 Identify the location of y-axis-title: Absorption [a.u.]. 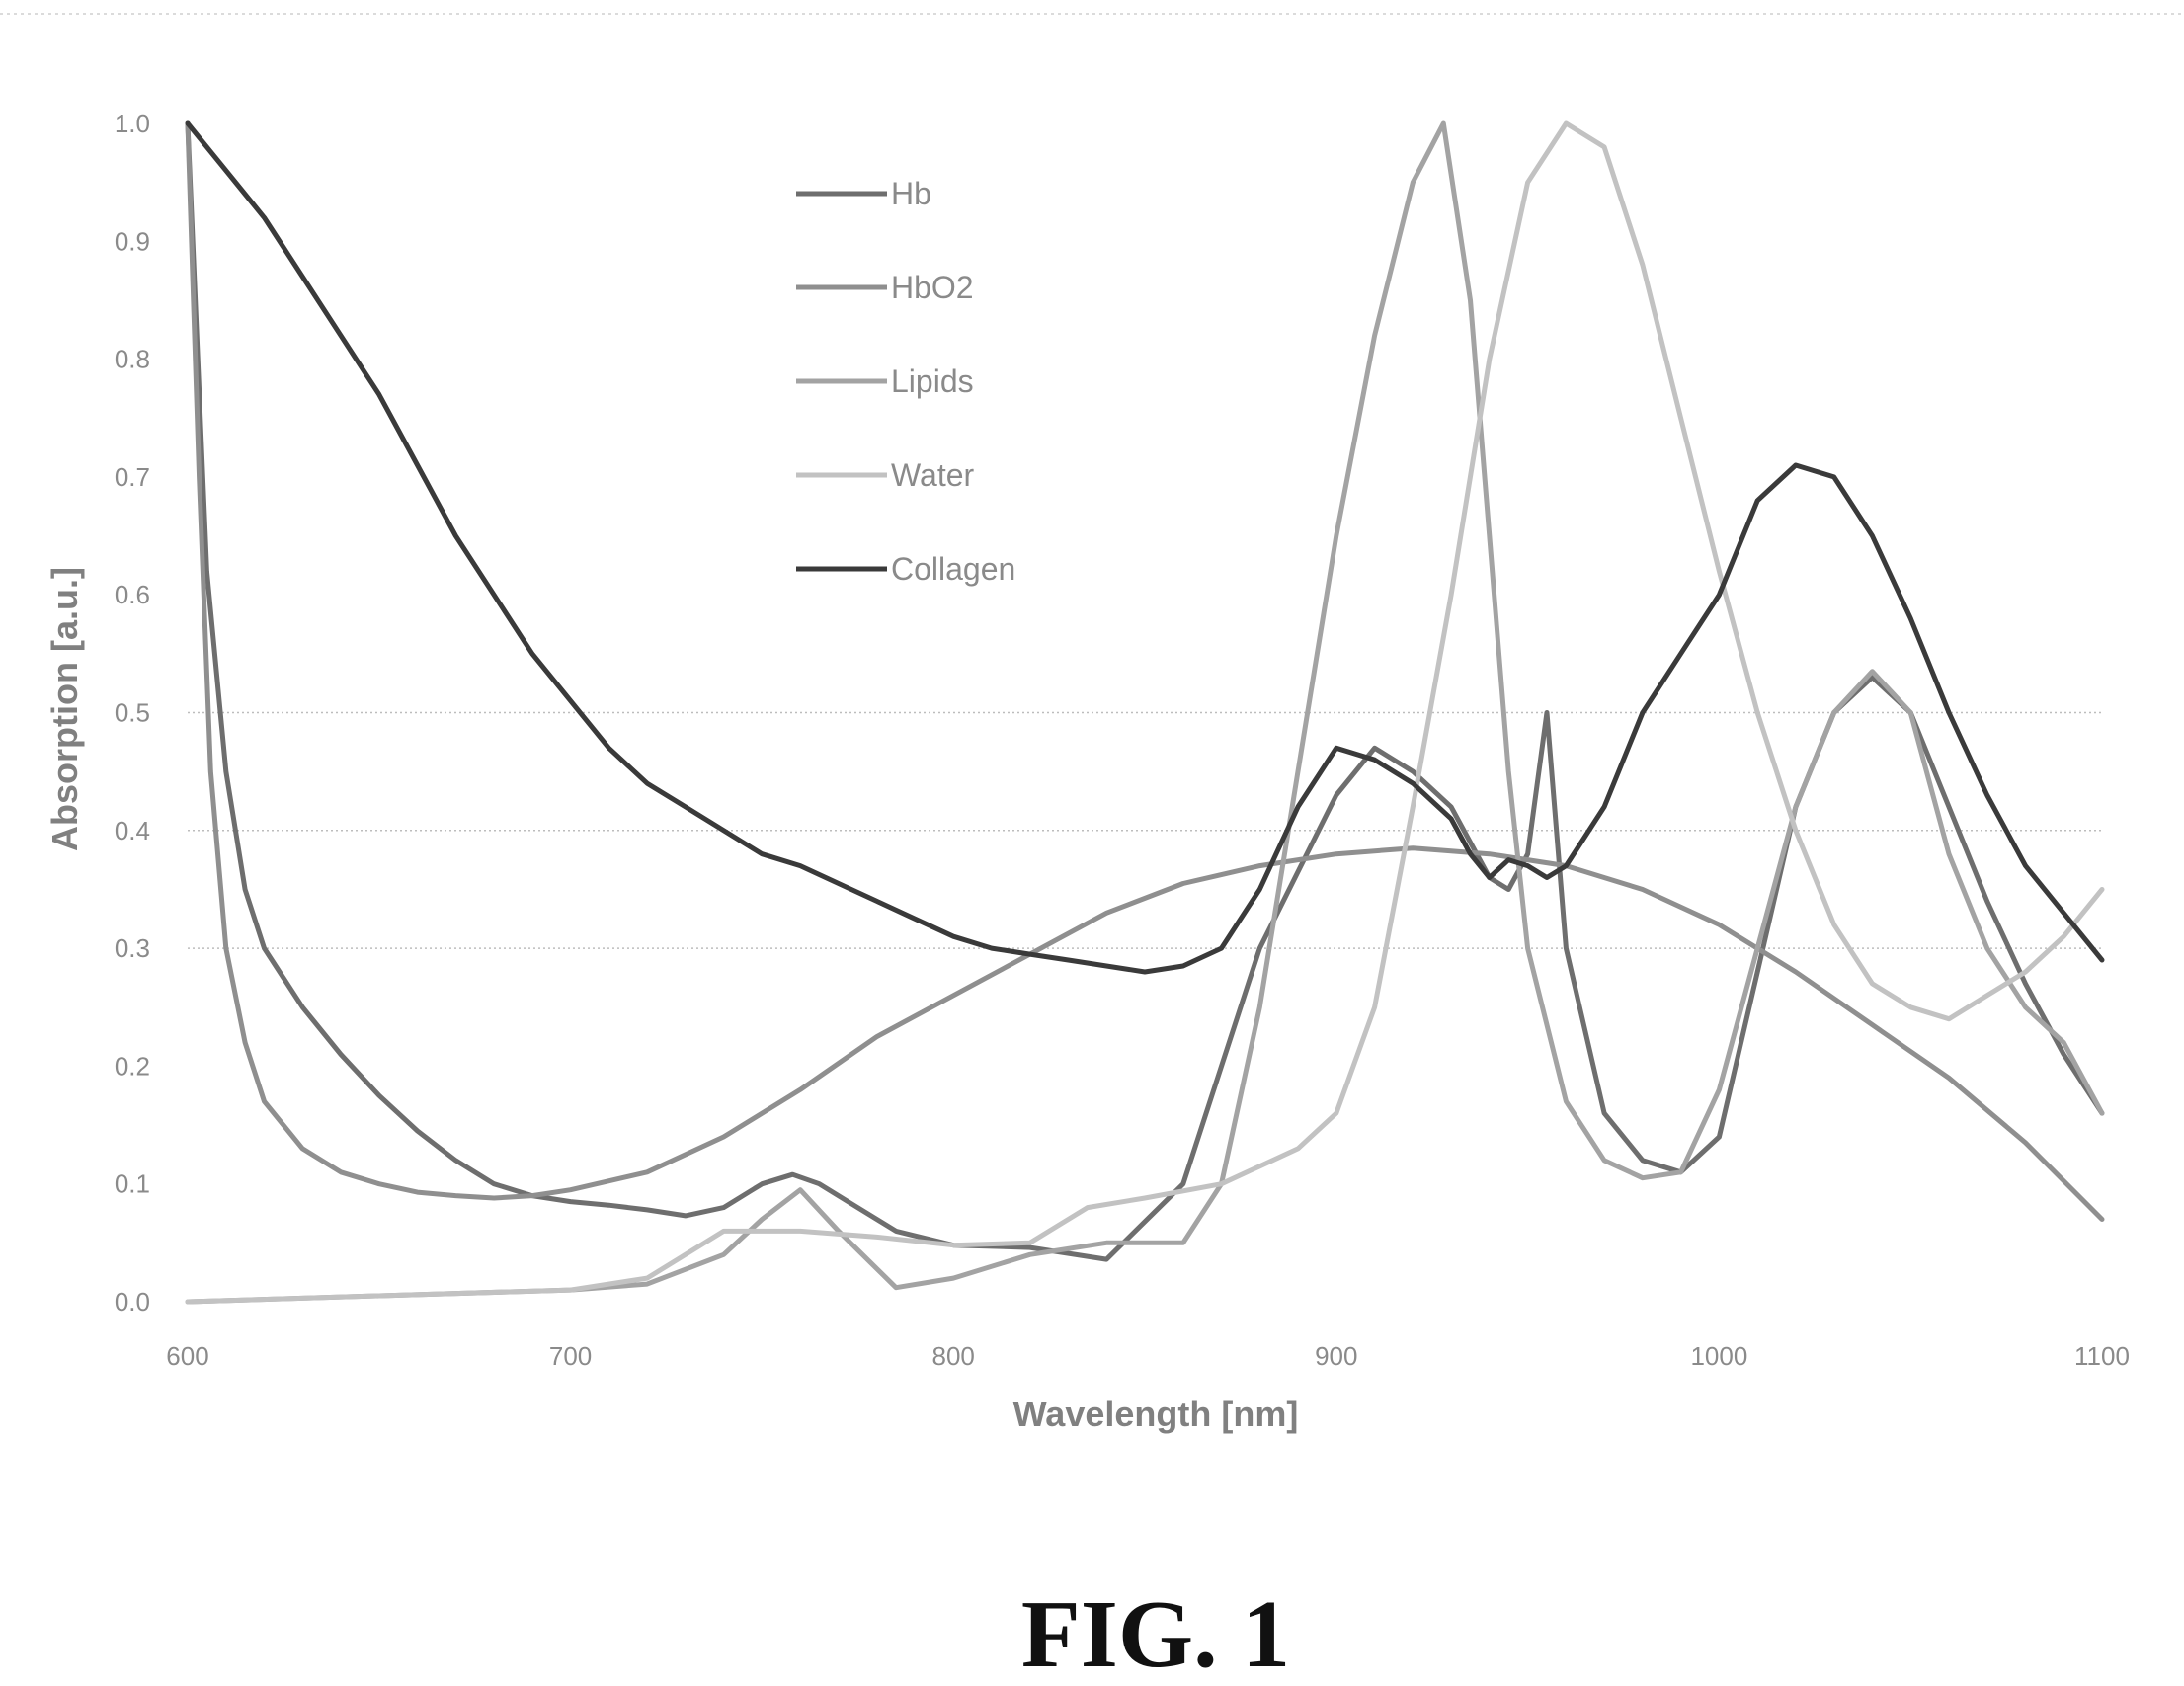
(64, 709).